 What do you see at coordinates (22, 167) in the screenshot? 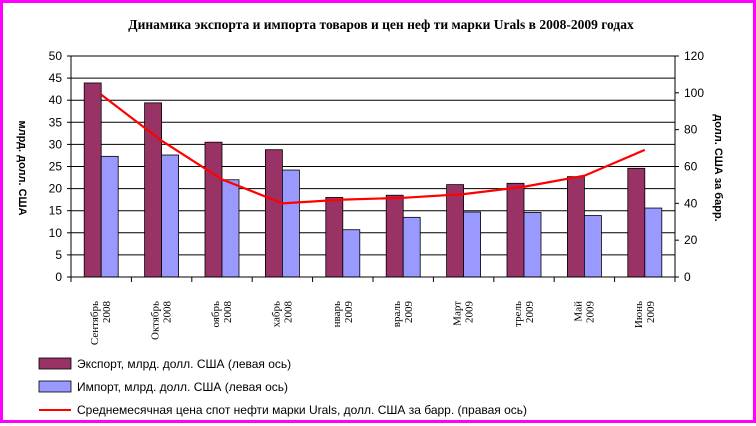
I see `y-axis-label-left: млрд. долл. США` at bounding box center [22, 167].